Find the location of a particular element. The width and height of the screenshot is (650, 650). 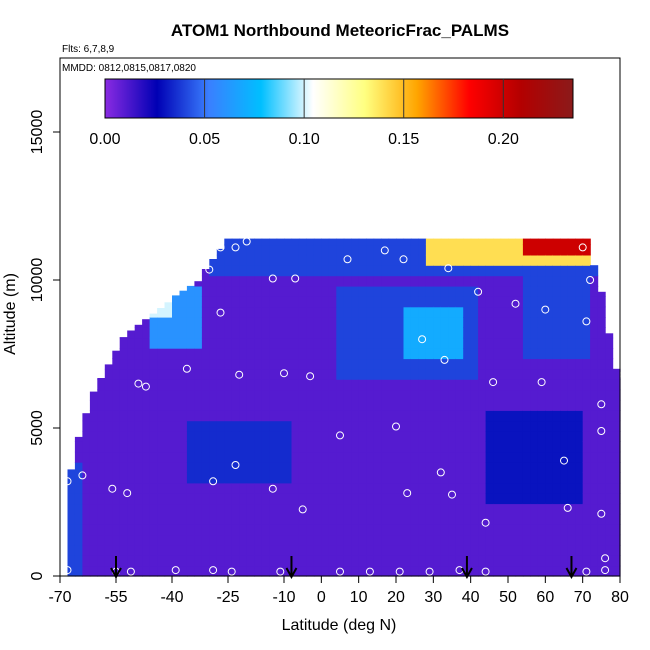

colorbar-tick-label: 0.20 is located at coordinates (503, 139).